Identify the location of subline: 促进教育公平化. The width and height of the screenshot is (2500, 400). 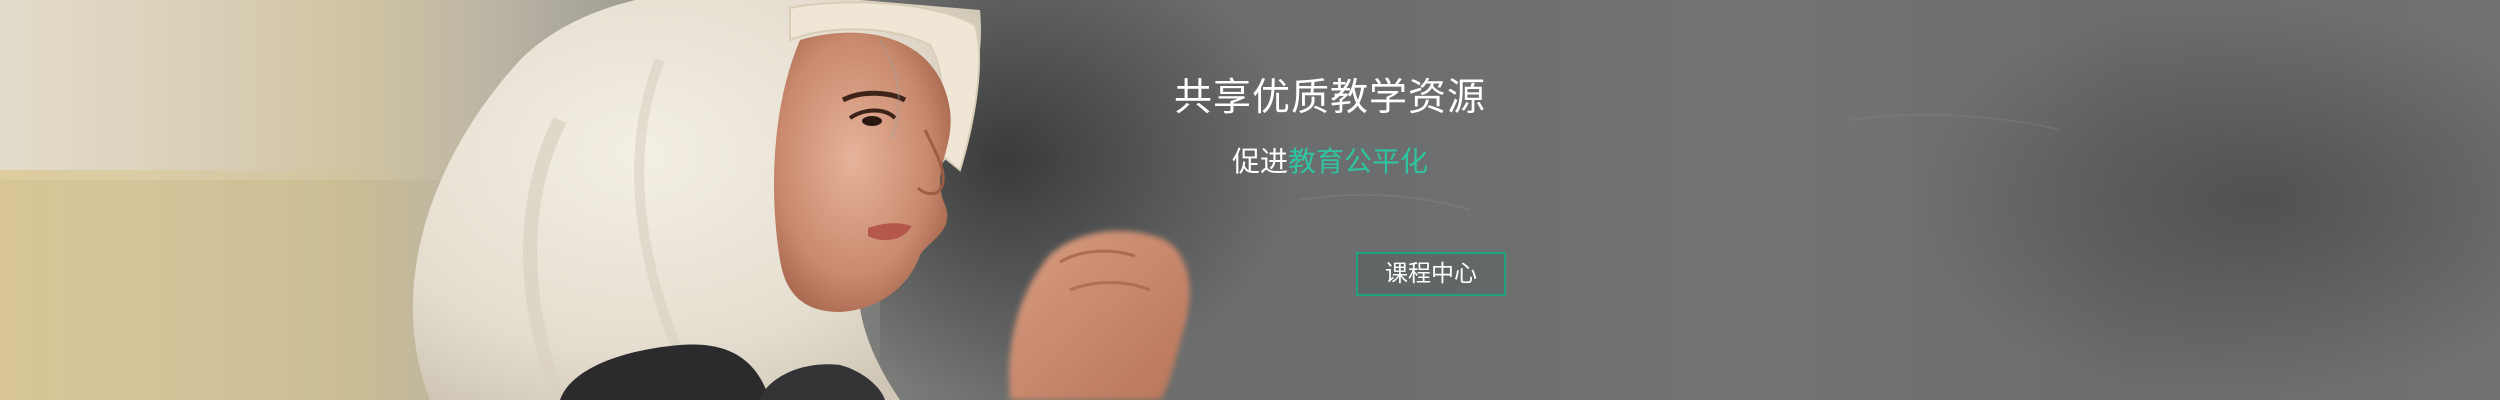
(1250, 160).